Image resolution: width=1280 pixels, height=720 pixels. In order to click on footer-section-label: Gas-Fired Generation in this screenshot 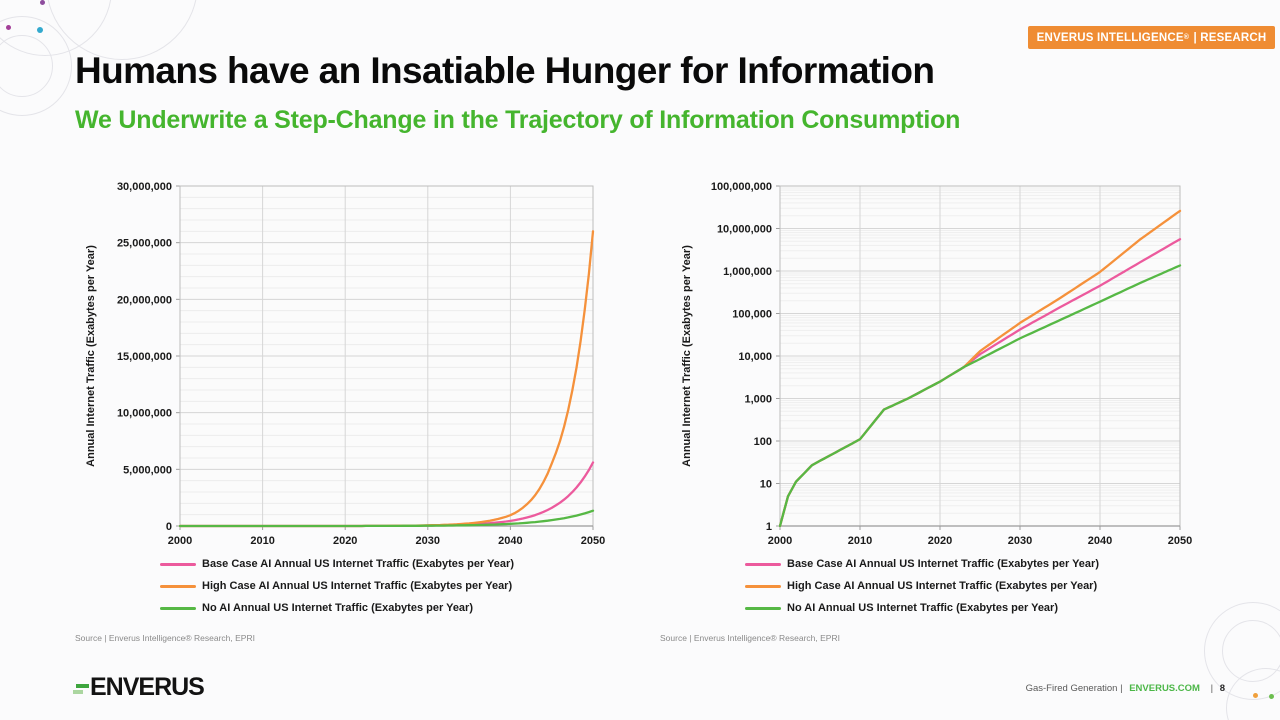, I will do `click(1071, 688)`.